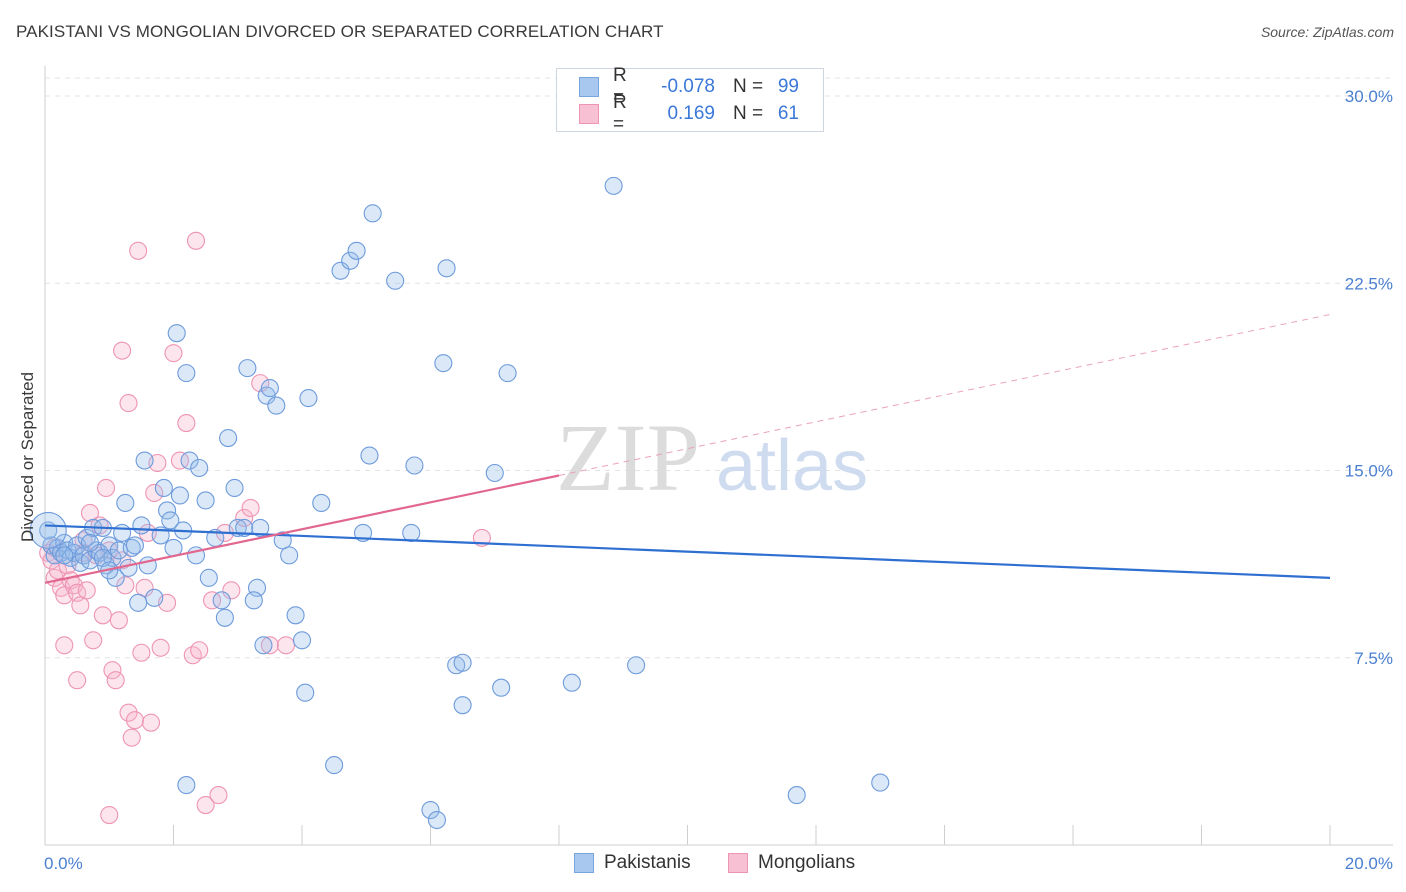 This screenshot has width=1406, height=892. Describe the element at coordinates (687, 551) in the screenshot. I see `trend-line-pakistanis` at that location.